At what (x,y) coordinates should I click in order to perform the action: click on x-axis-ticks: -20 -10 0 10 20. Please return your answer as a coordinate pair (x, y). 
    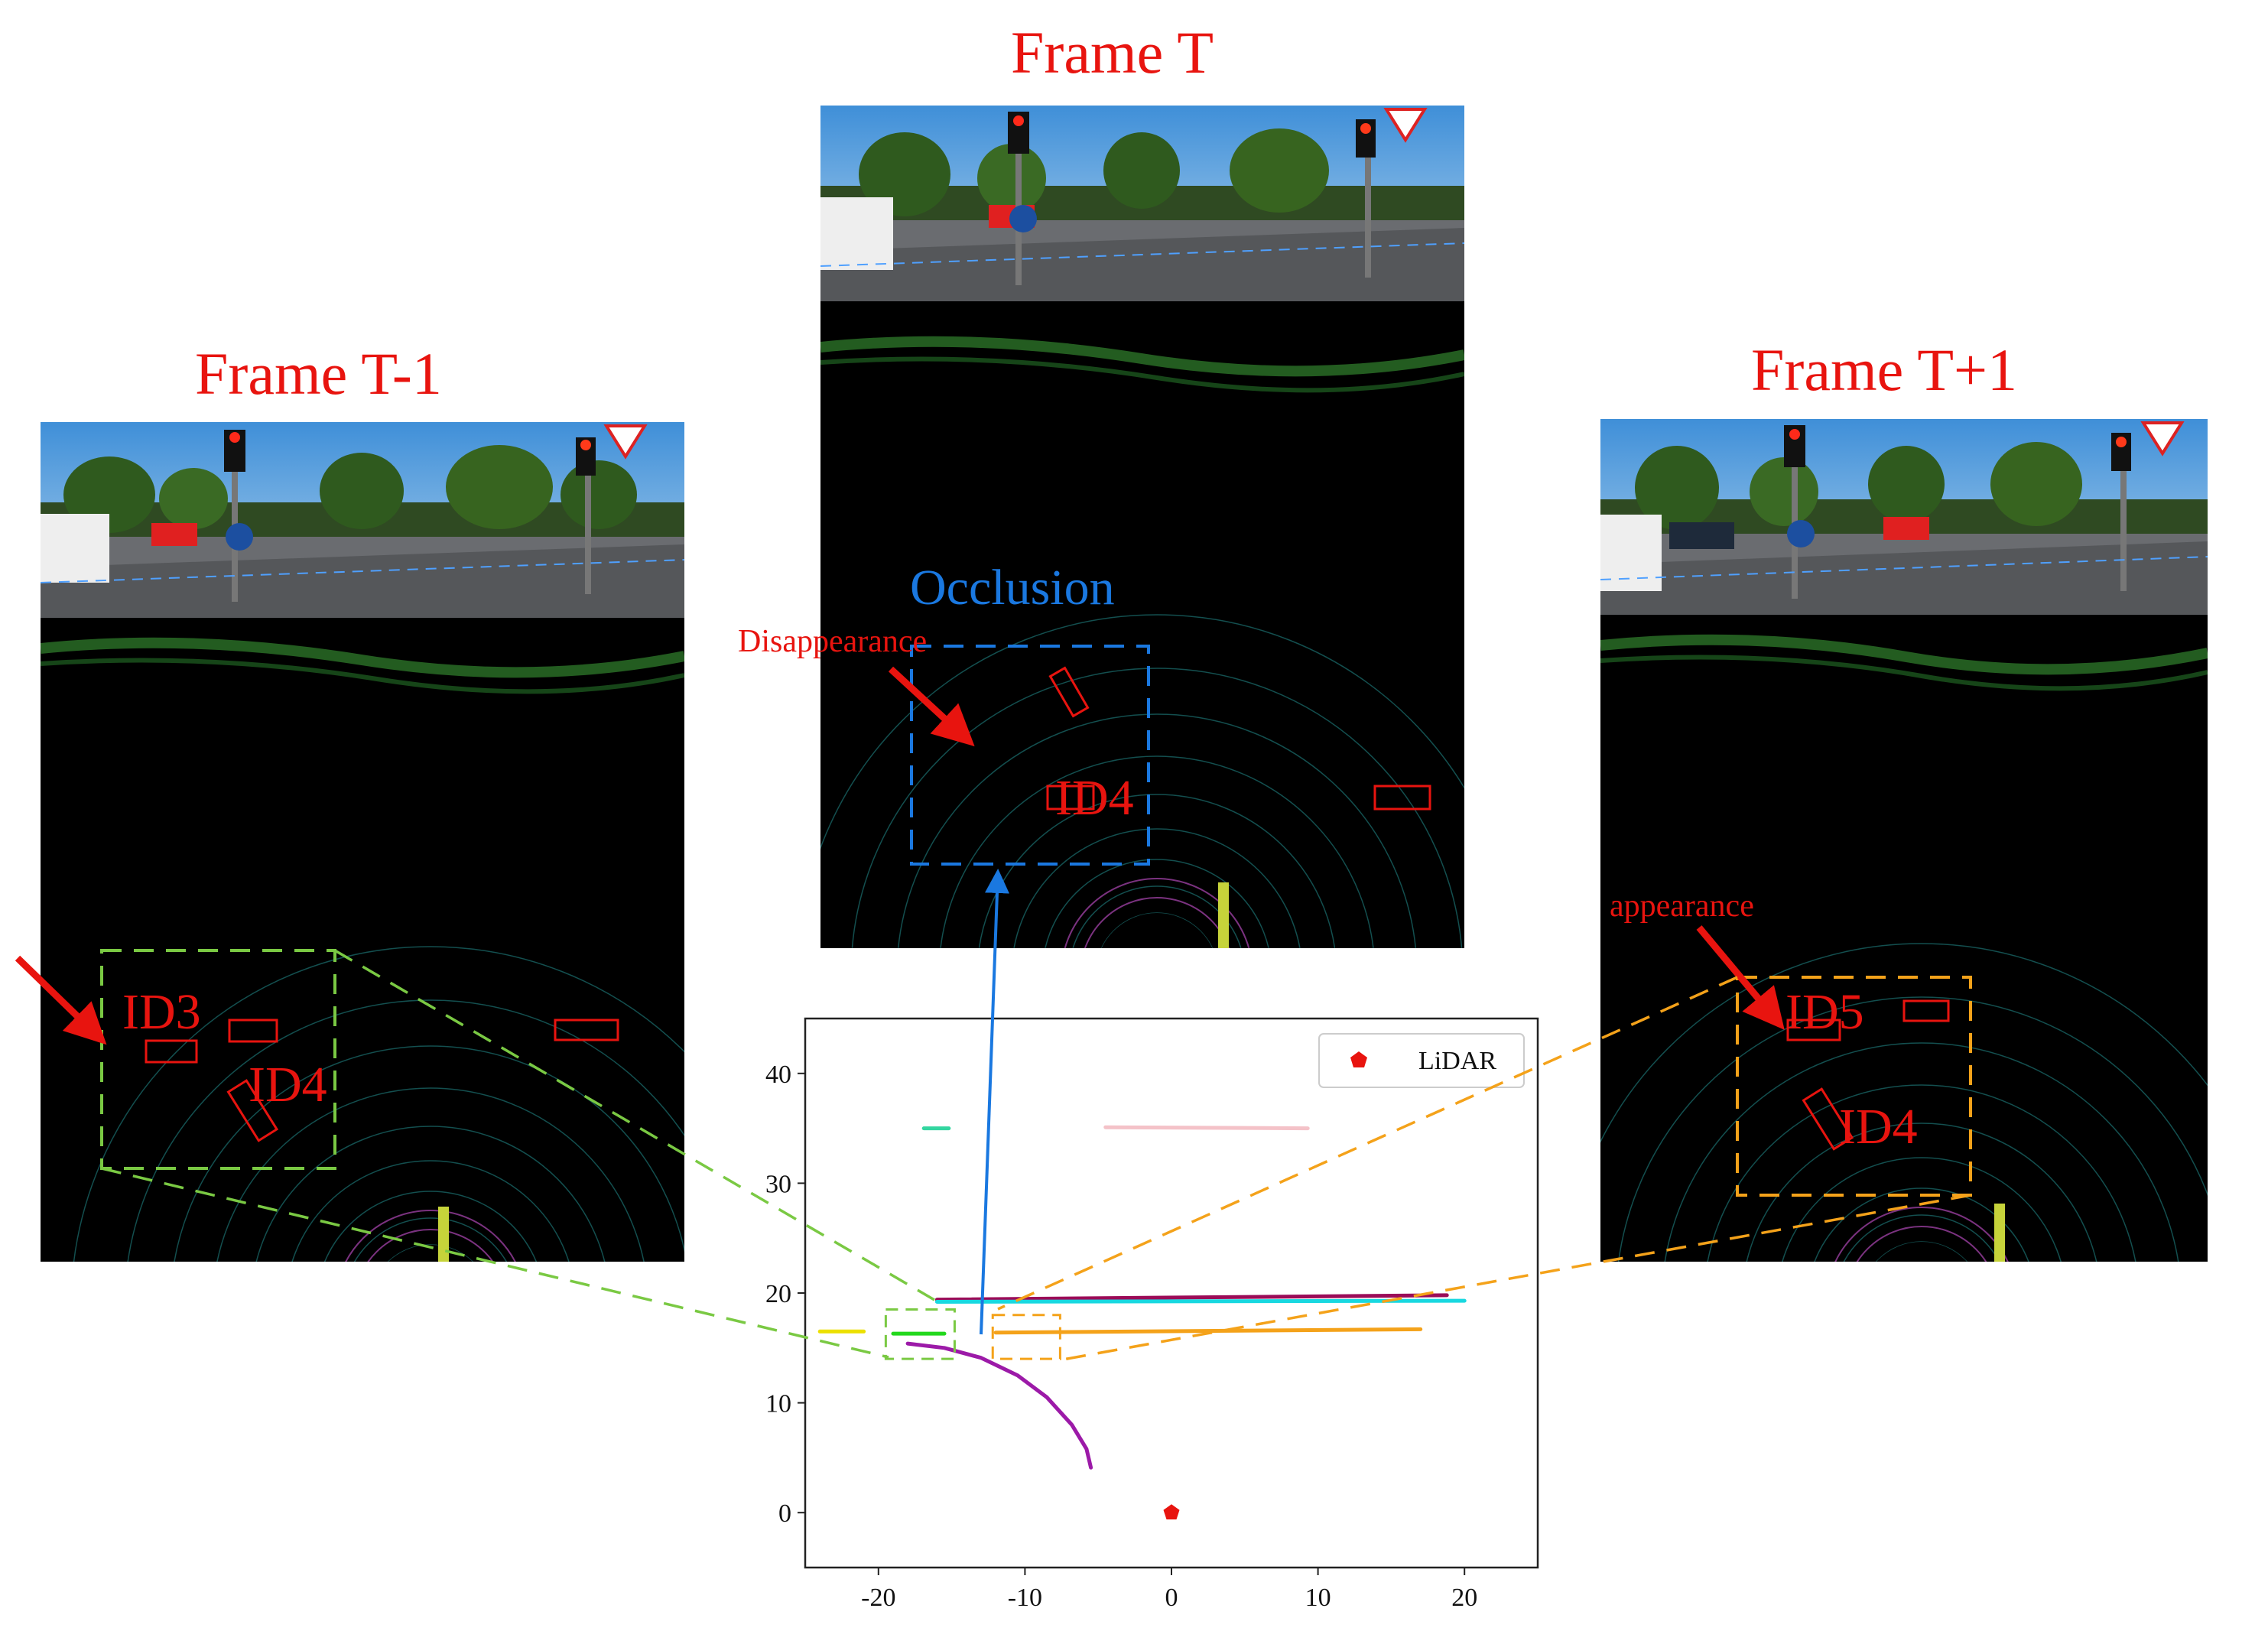
    Looking at the image, I should click on (1169, 1590).